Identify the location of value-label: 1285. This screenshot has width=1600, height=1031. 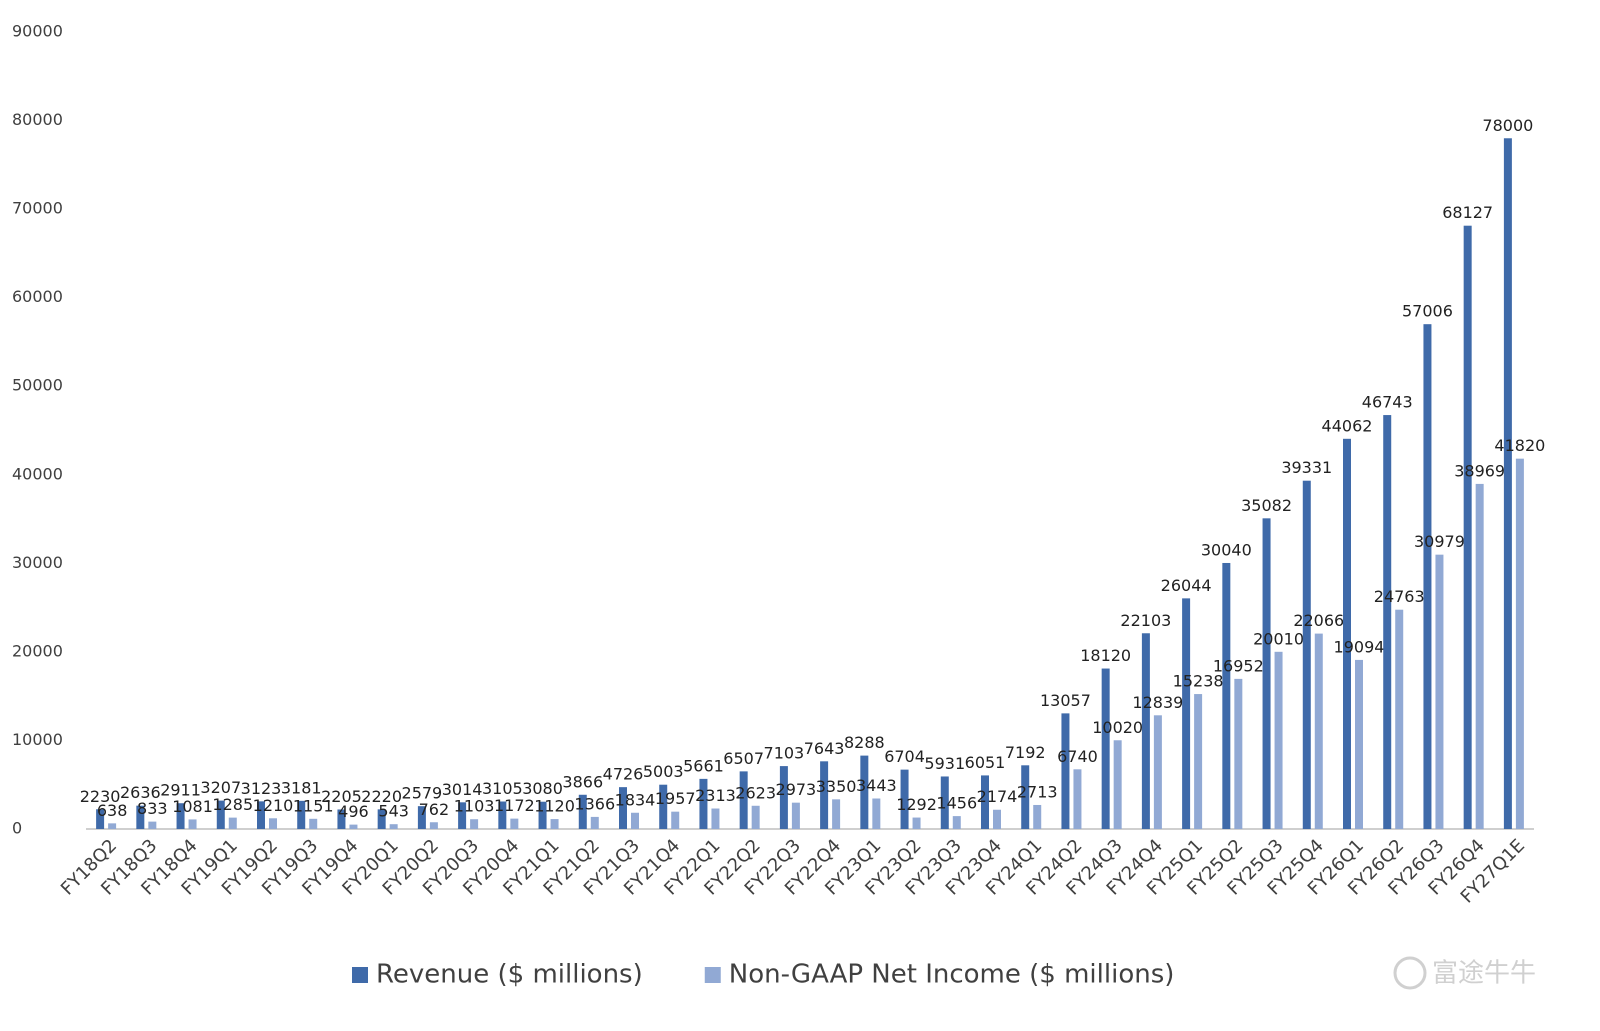
(232, 804).